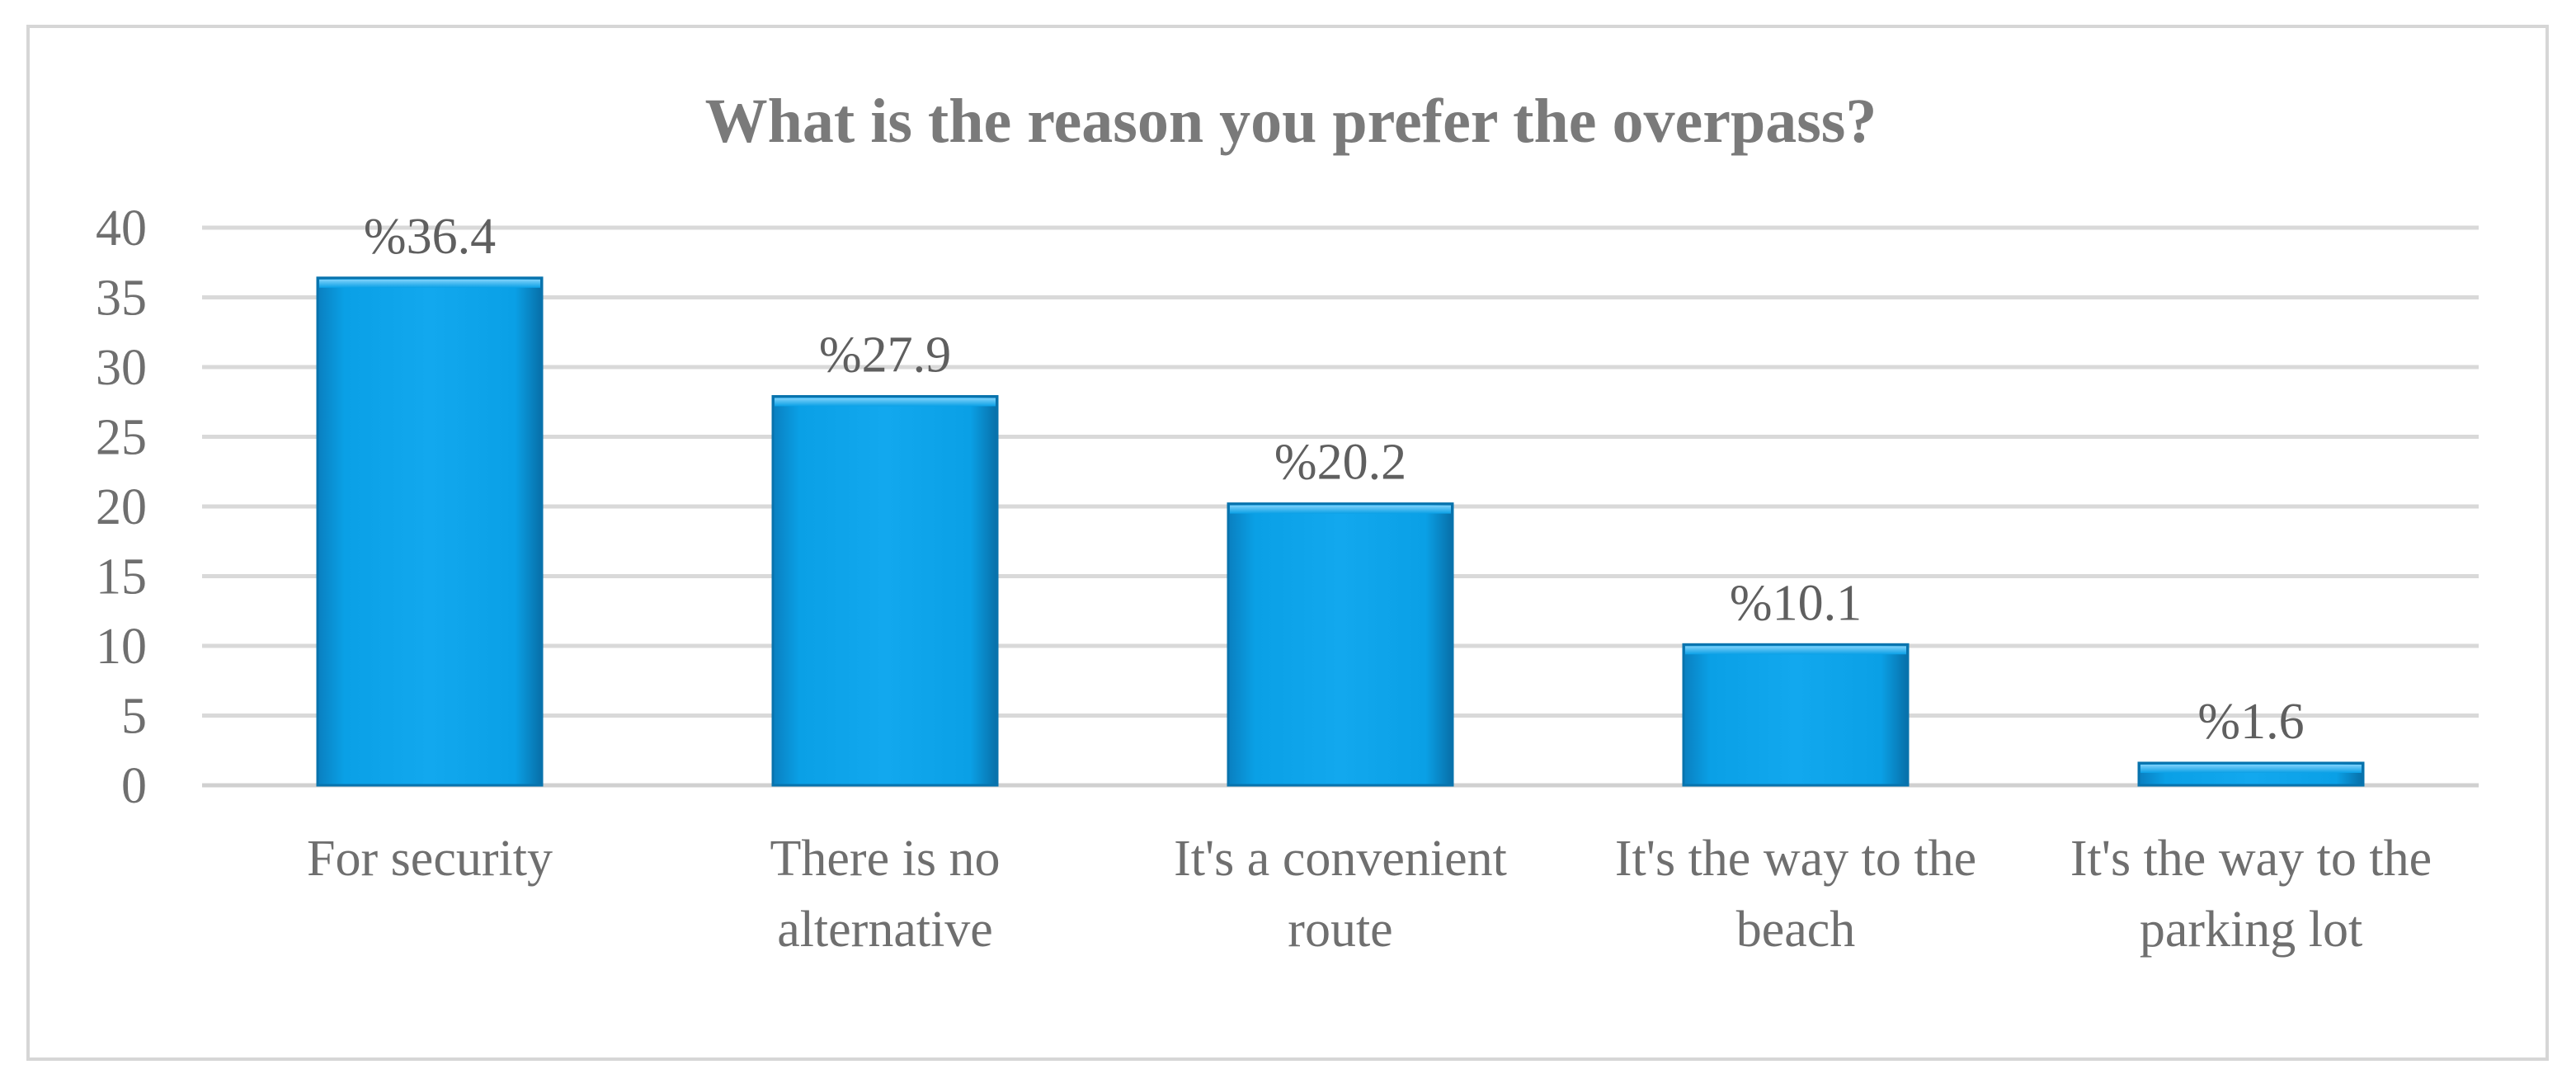 The image size is (2576, 1088). Describe the element at coordinates (430, 237) in the screenshot. I see `data-label: %36.4` at that location.